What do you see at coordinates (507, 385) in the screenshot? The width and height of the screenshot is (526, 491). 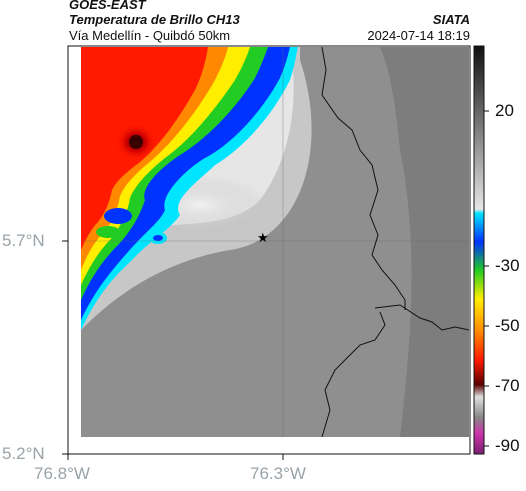 I see `colorbar-tick-minus70: -70` at bounding box center [507, 385].